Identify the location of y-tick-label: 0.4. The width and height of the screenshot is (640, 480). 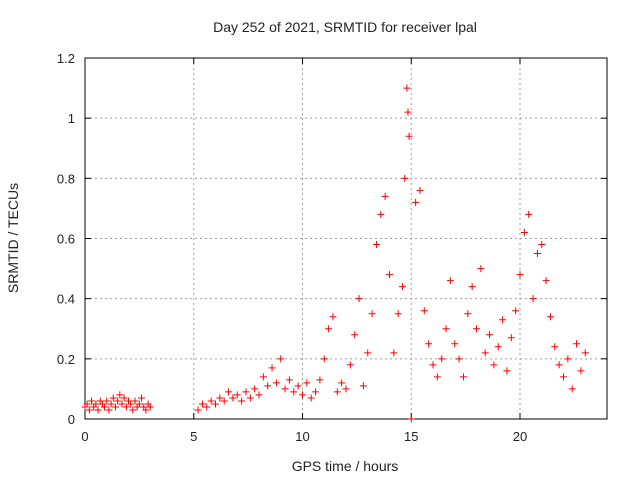
(66, 299).